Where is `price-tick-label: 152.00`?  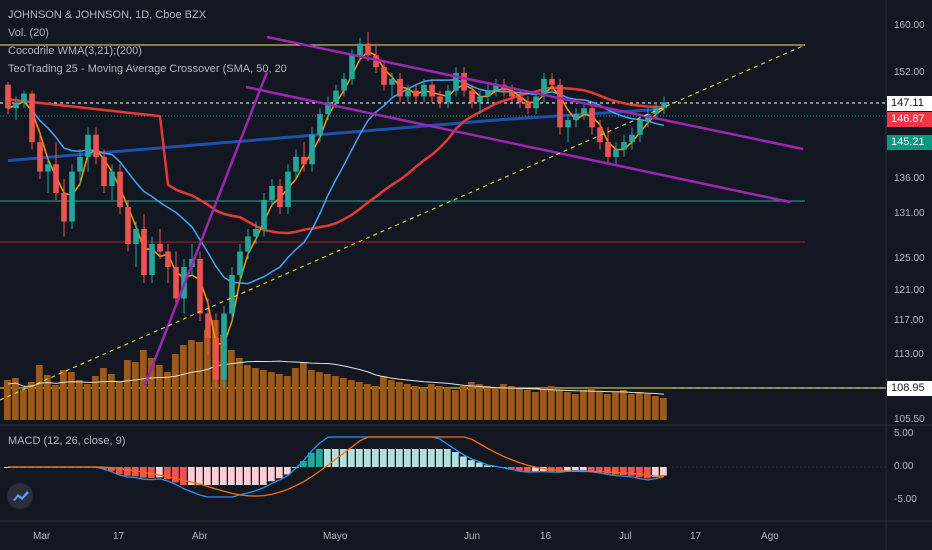 price-tick-label: 152.00 is located at coordinates (909, 72).